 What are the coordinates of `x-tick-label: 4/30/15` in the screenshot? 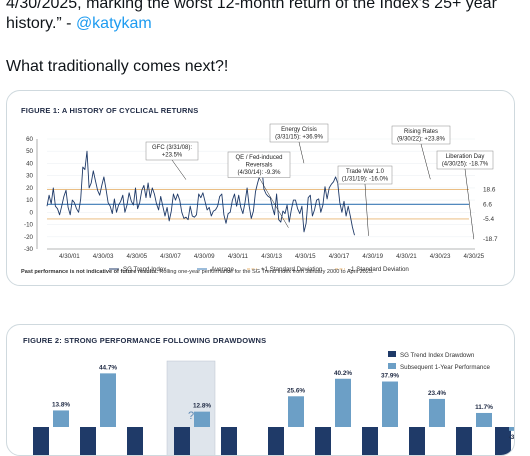 It's located at (305, 256).